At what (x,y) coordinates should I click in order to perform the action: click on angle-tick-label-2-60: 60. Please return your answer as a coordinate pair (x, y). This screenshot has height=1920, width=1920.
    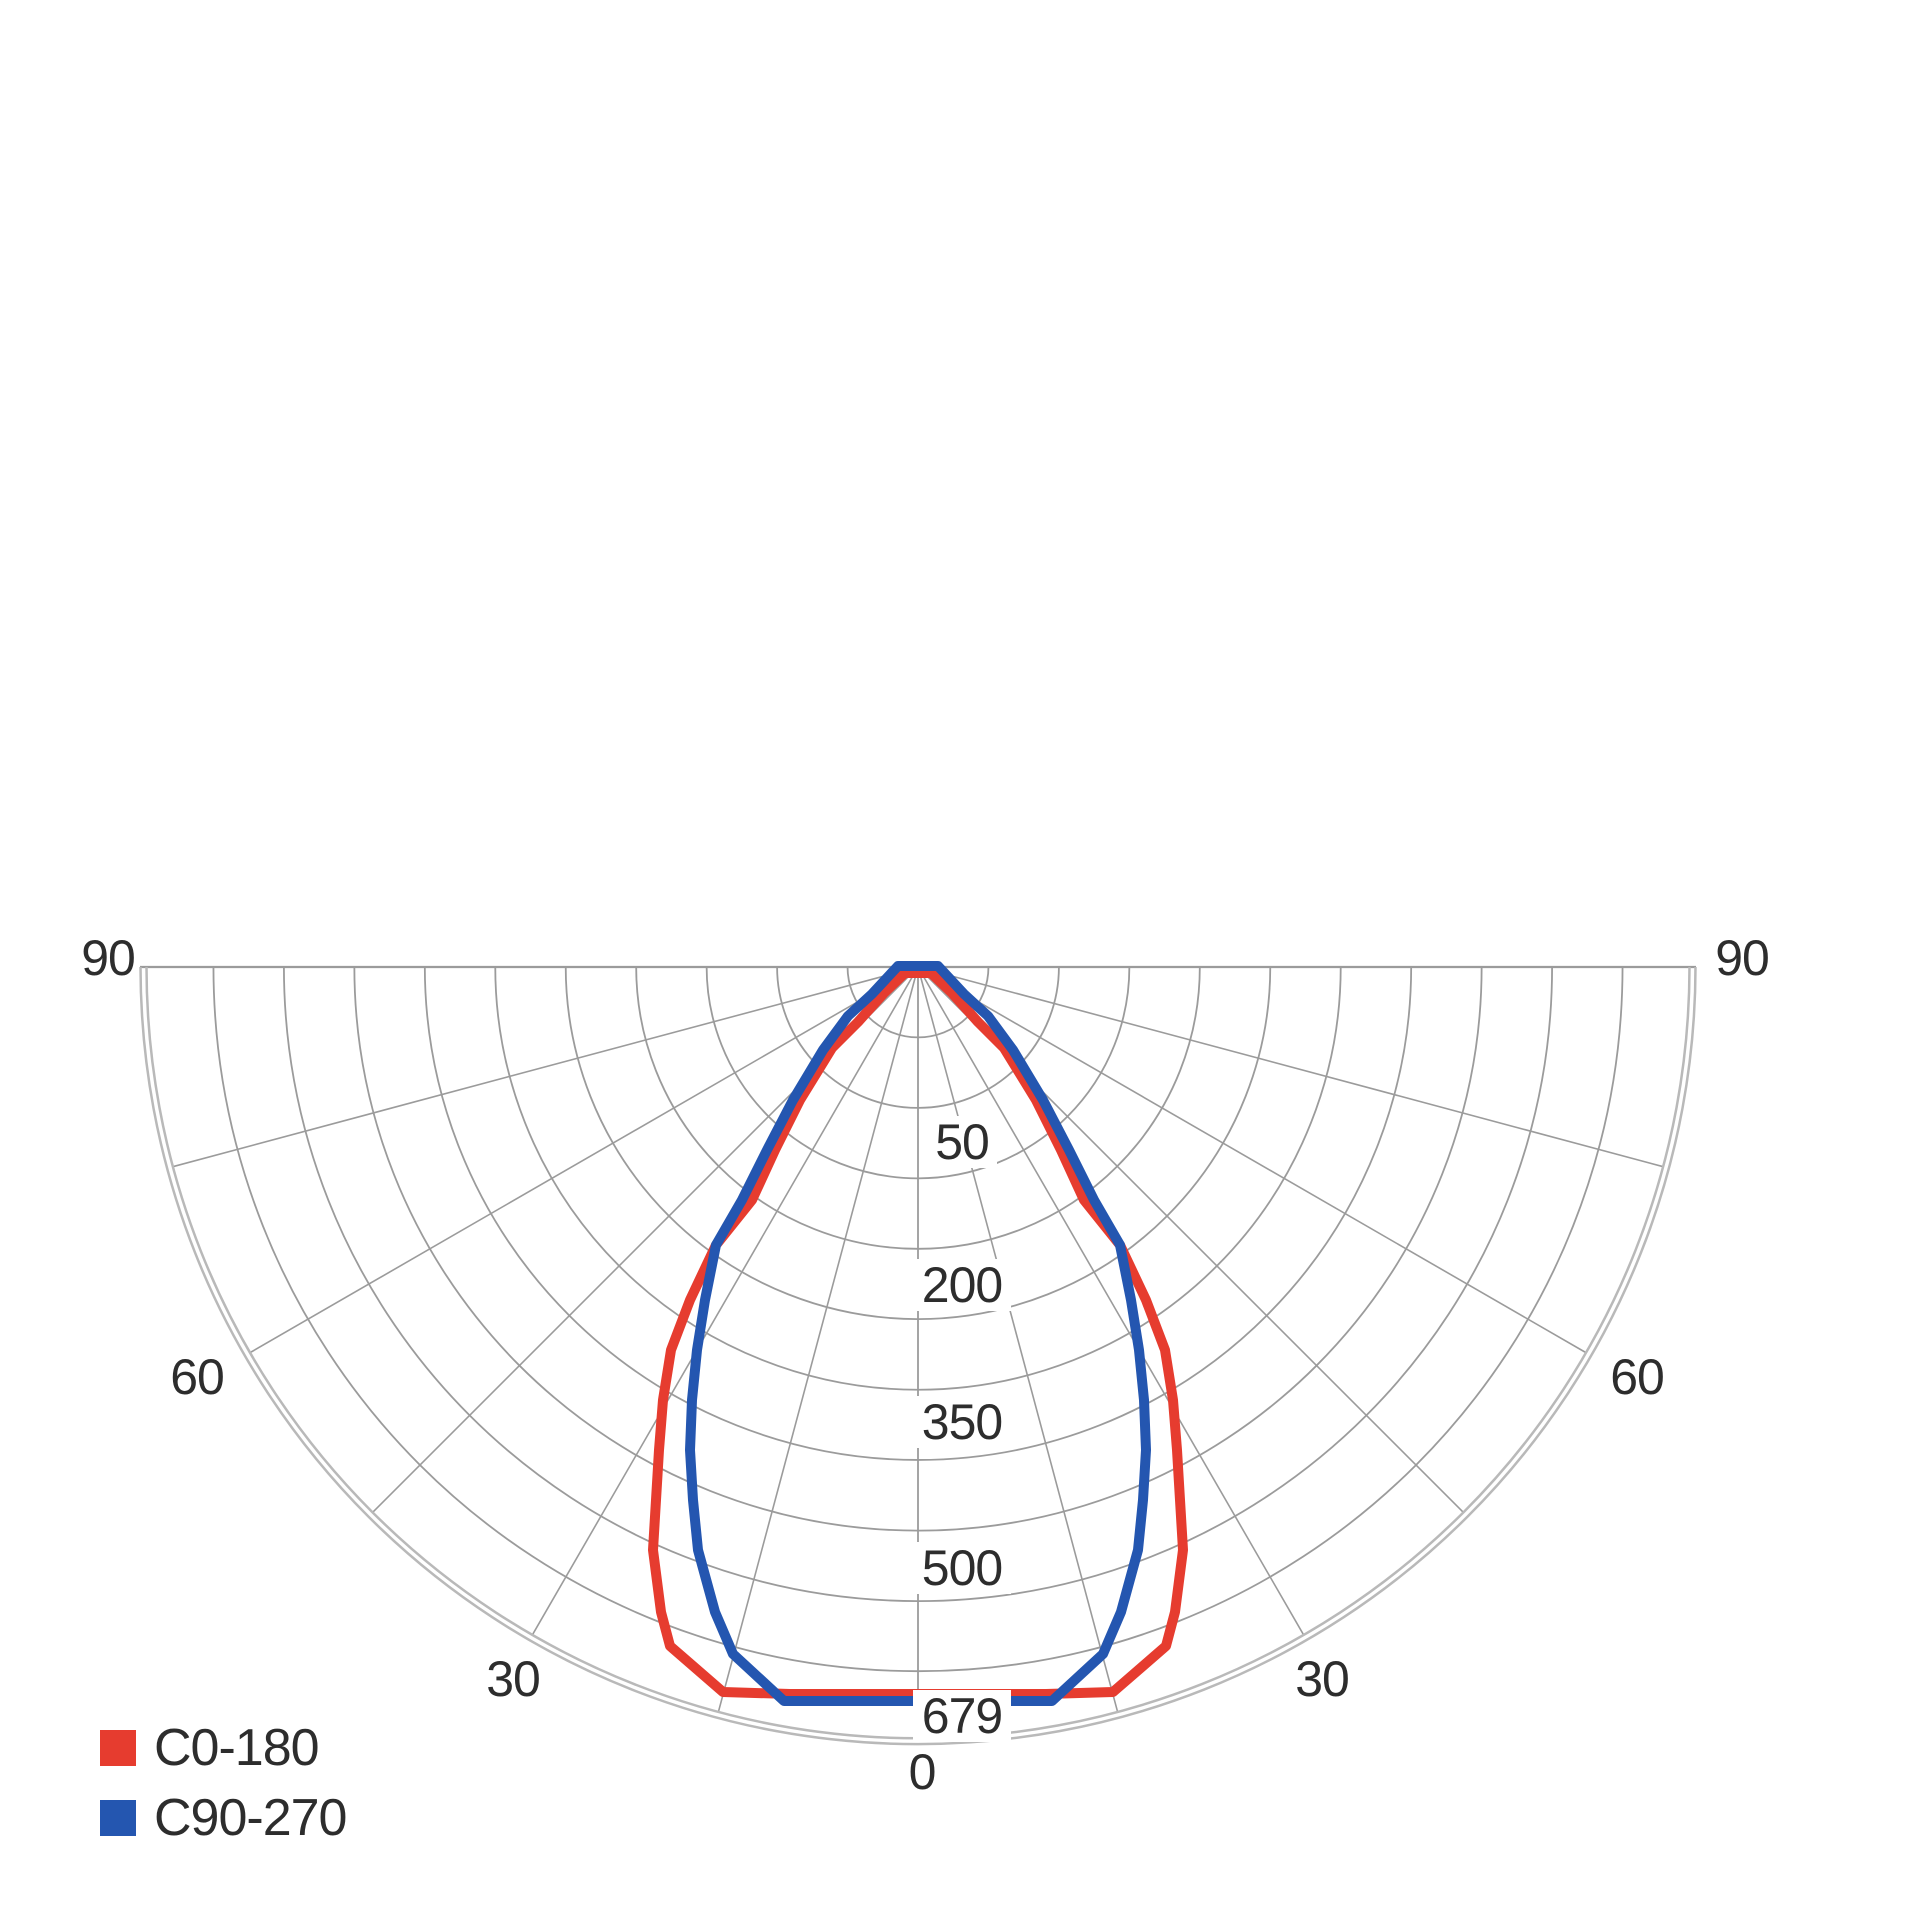
    Looking at the image, I should click on (197, 1377).